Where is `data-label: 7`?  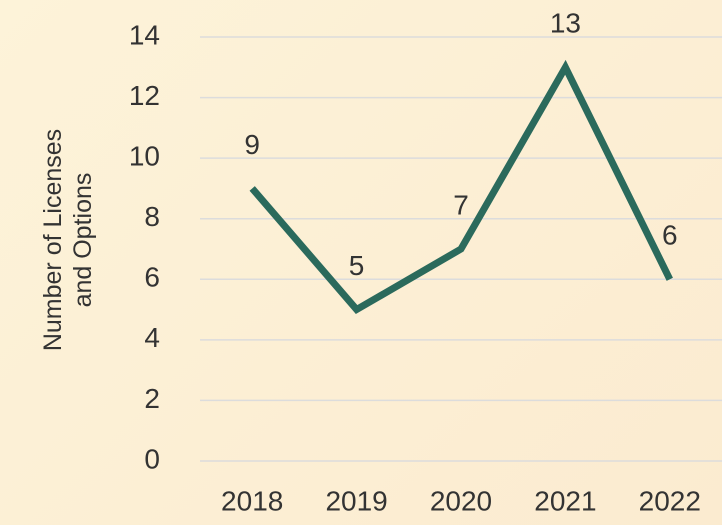 data-label: 7 is located at coordinates (461, 204).